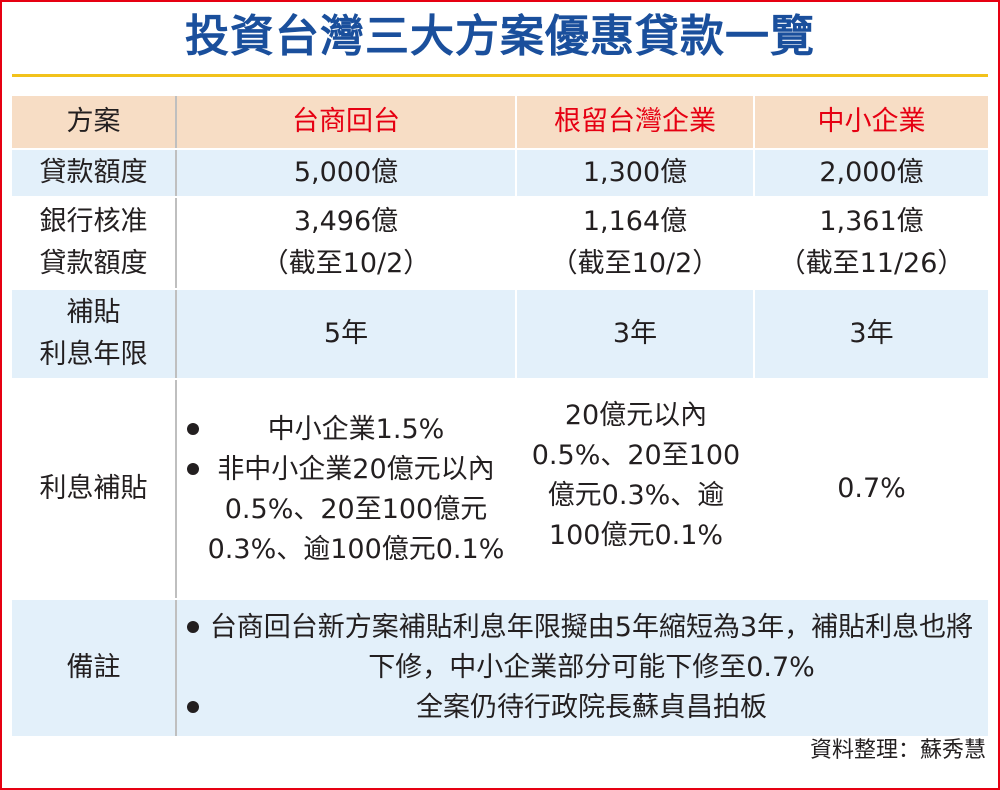  Describe the element at coordinates (897, 750) in the screenshot. I see `source-credit: 資料整理：蘇秀慧` at that location.